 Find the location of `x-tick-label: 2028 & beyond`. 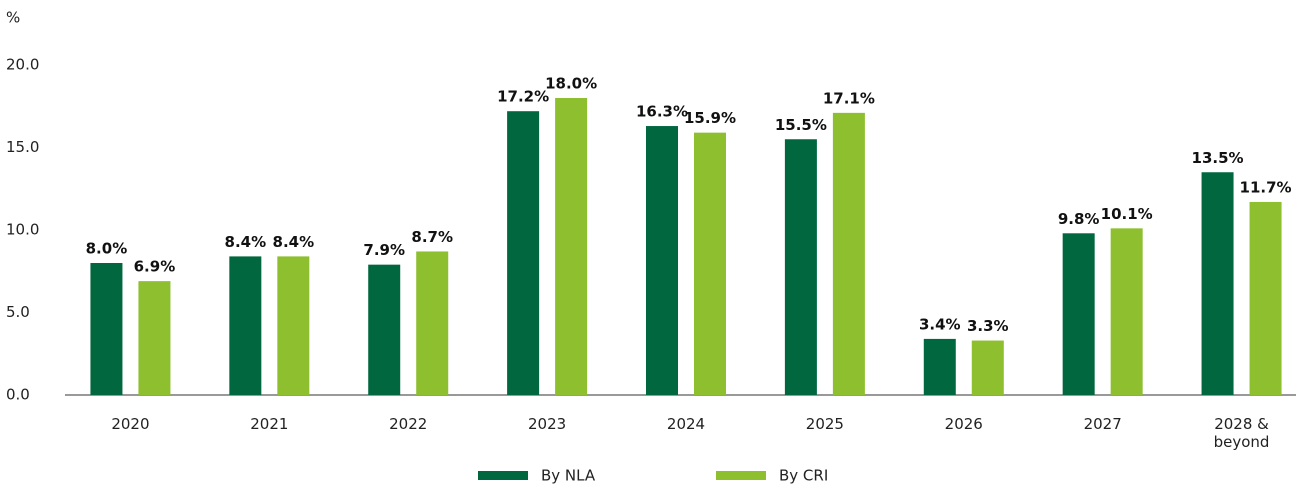

x-tick-label: 2028 & beyond is located at coordinates (1241, 433).